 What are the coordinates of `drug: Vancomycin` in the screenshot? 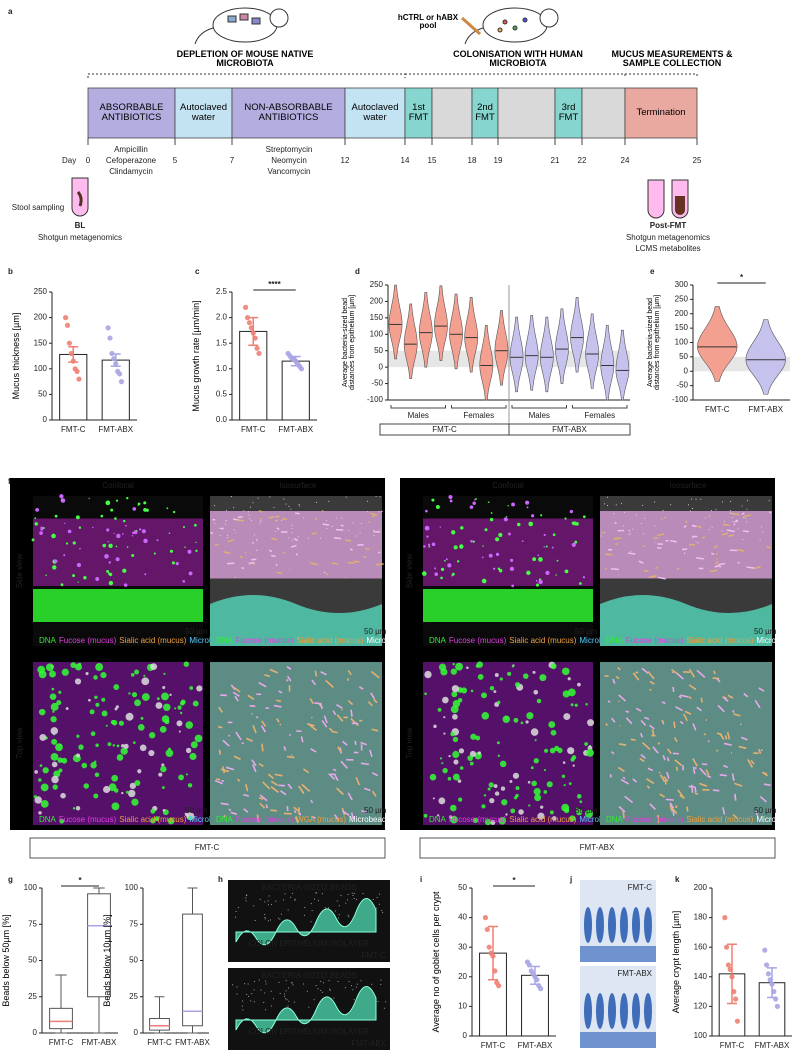 It's located at (289, 171).